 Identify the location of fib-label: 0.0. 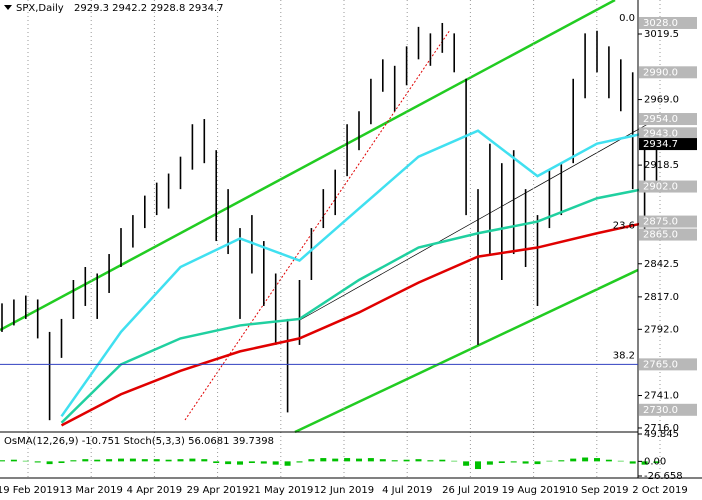
(627, 18).